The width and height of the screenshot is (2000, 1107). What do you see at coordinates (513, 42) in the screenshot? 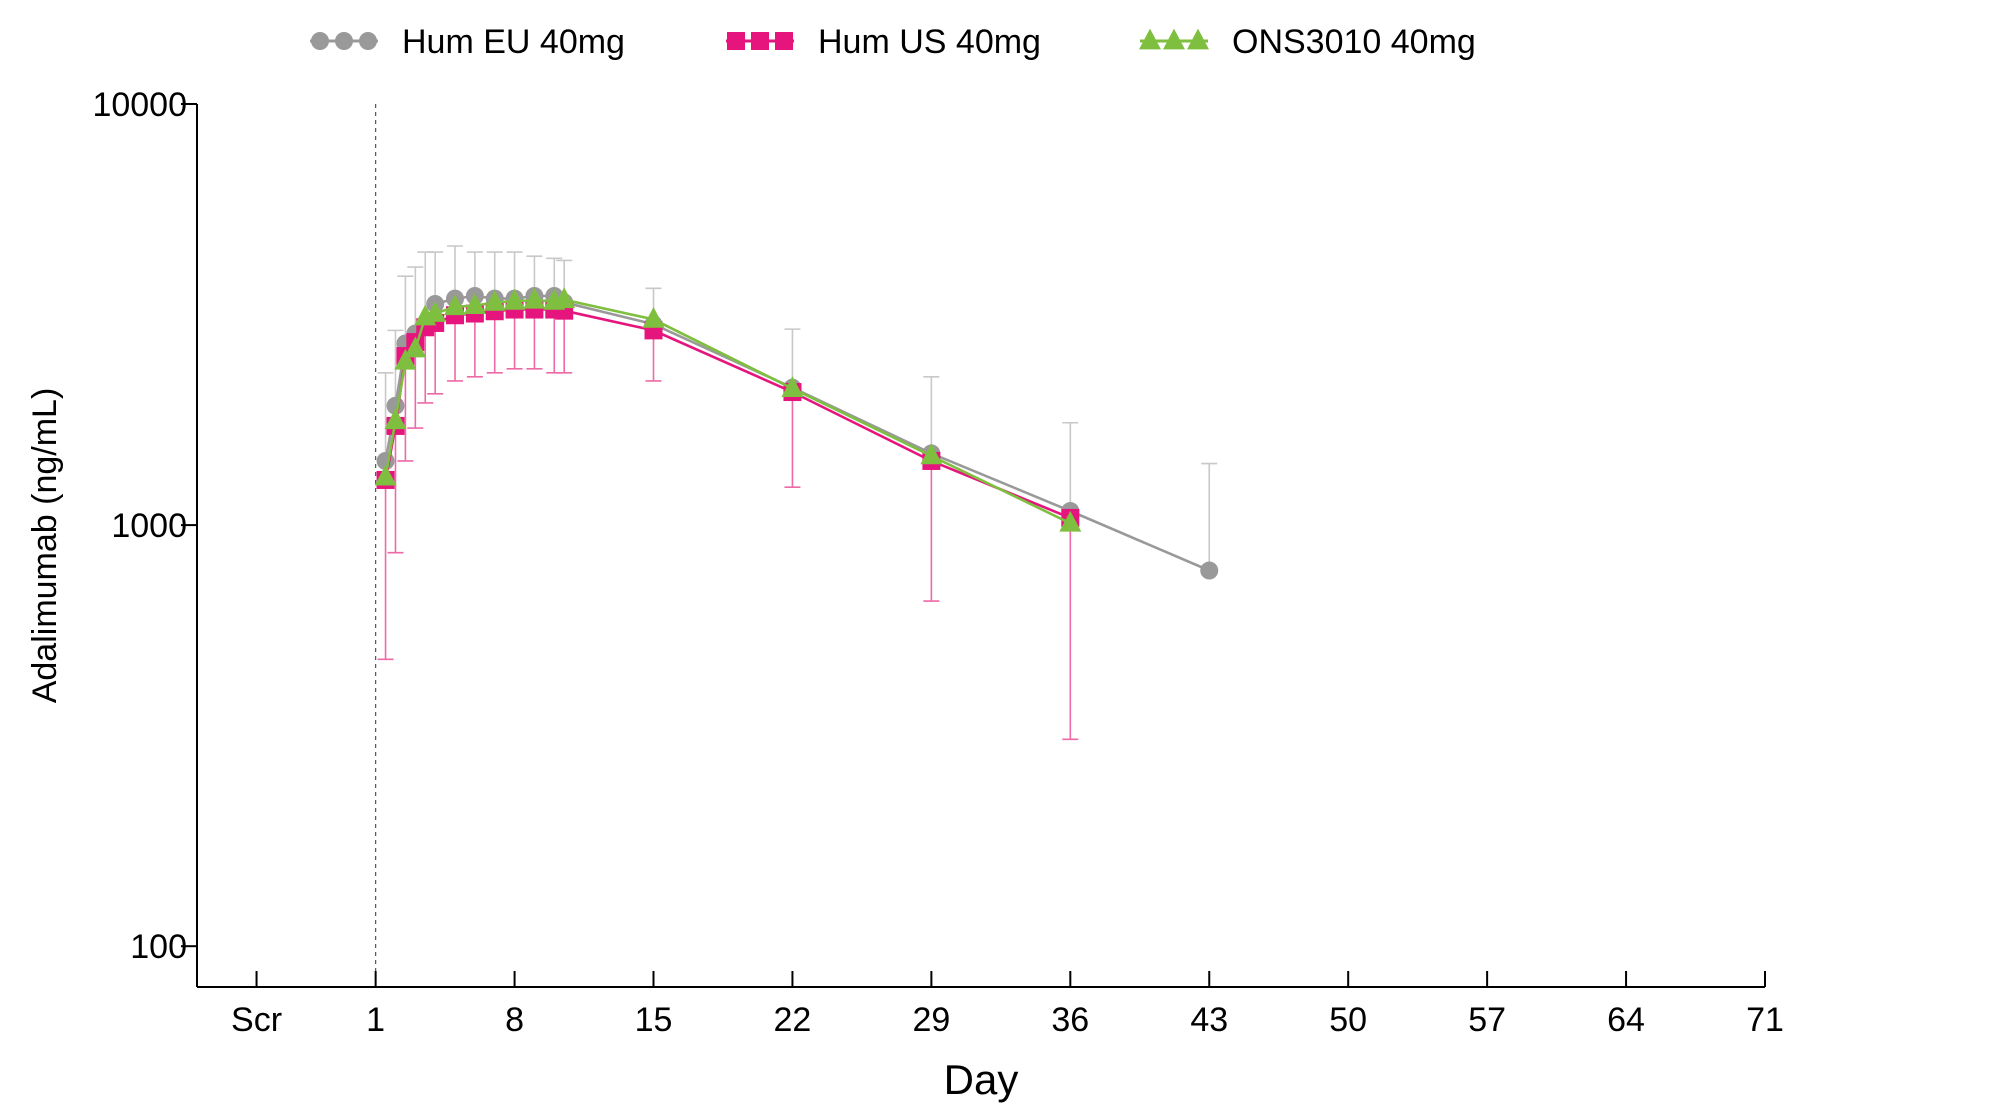
I see `legend-label: Hum EU 40mg` at bounding box center [513, 42].